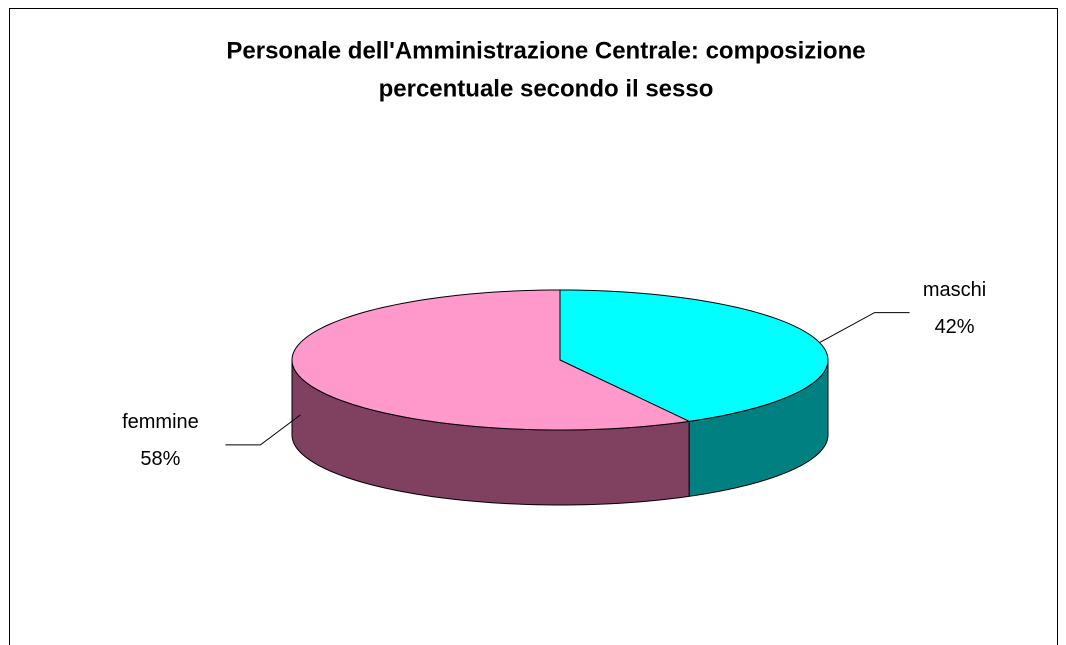  What do you see at coordinates (491, 360) in the screenshot?
I see `slice` at bounding box center [491, 360].